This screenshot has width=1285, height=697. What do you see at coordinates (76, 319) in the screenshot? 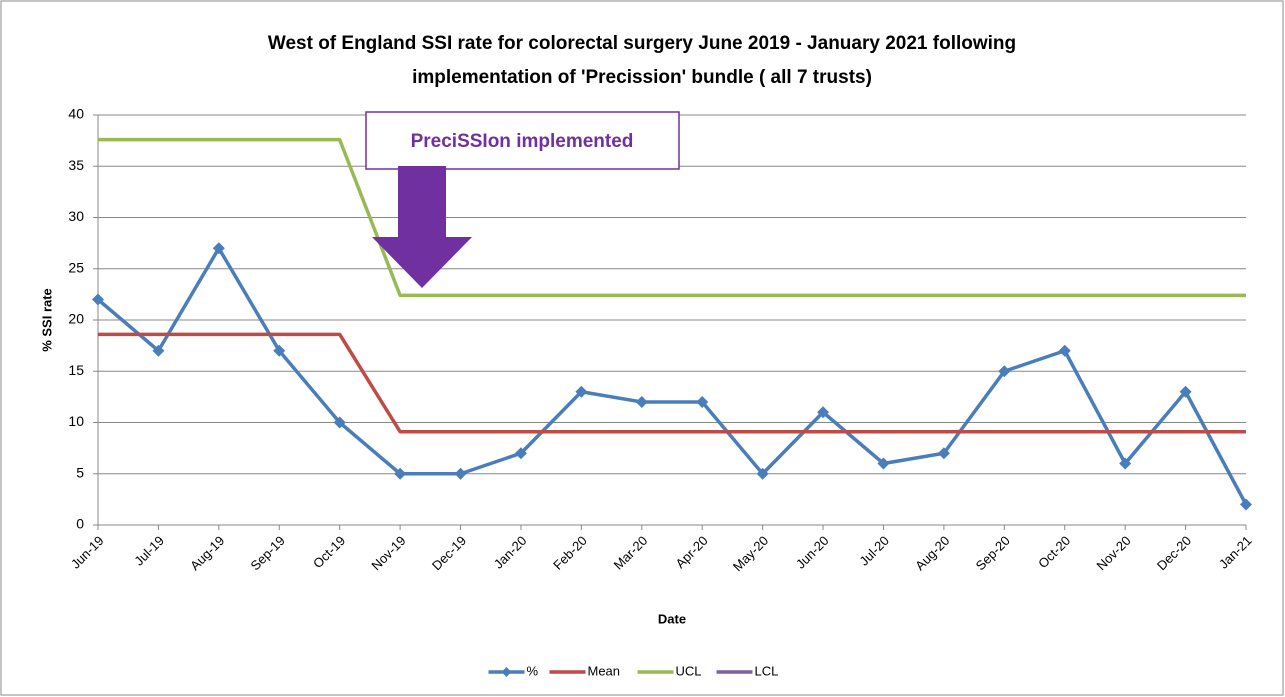
I see `y-tick-label: 20` at bounding box center [76, 319].